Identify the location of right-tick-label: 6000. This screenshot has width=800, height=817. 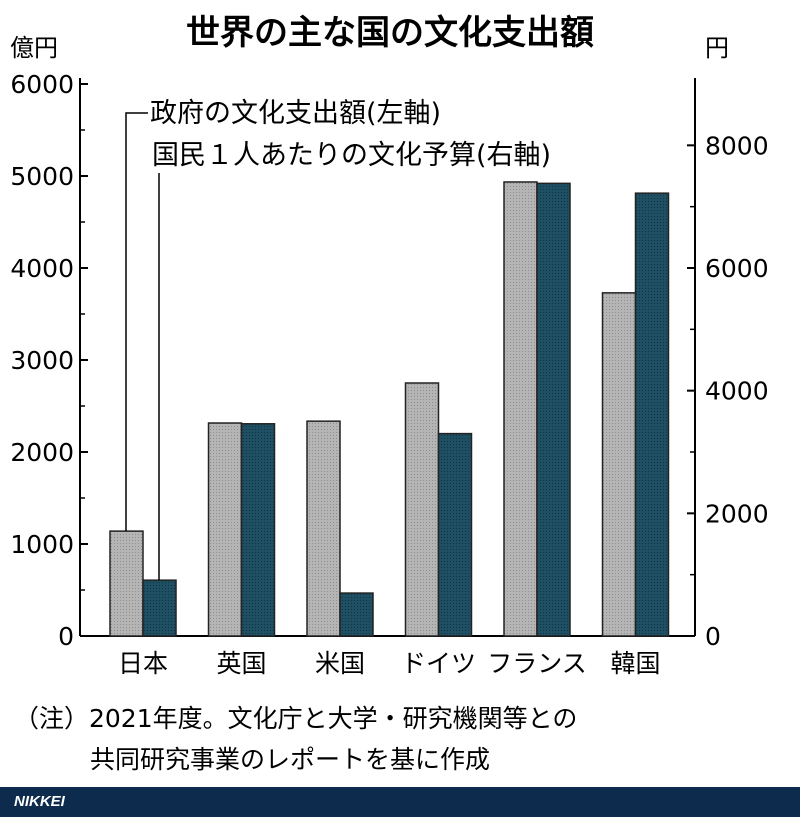
(737, 268).